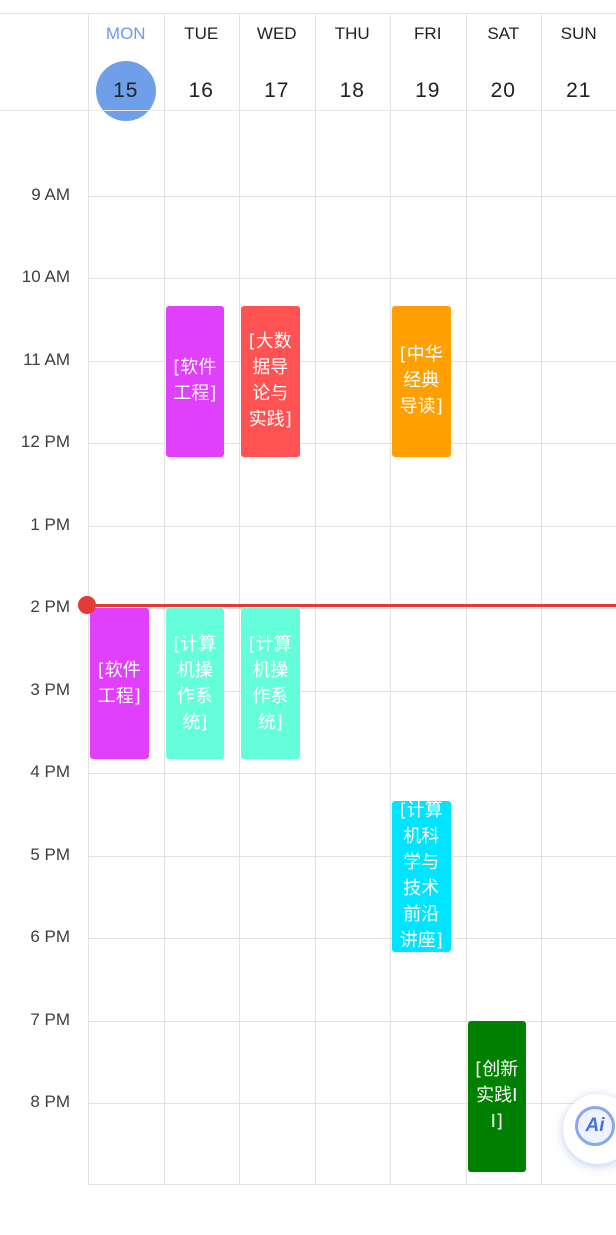 The image size is (616, 1235). Describe the element at coordinates (50, 1101) in the screenshot. I see `time-label: 8 PM` at that location.